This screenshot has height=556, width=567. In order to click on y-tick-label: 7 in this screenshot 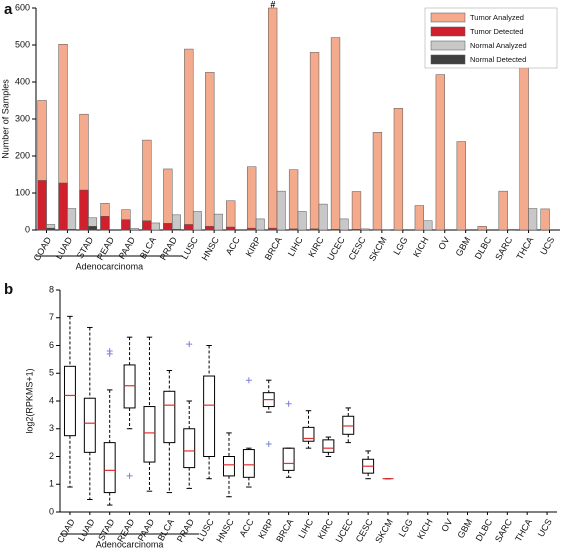, I will do `click(51, 317)`.